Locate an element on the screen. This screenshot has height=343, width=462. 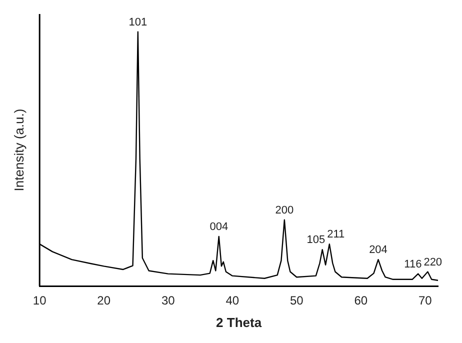
x-tick-label: 70 is located at coordinates (425, 301).